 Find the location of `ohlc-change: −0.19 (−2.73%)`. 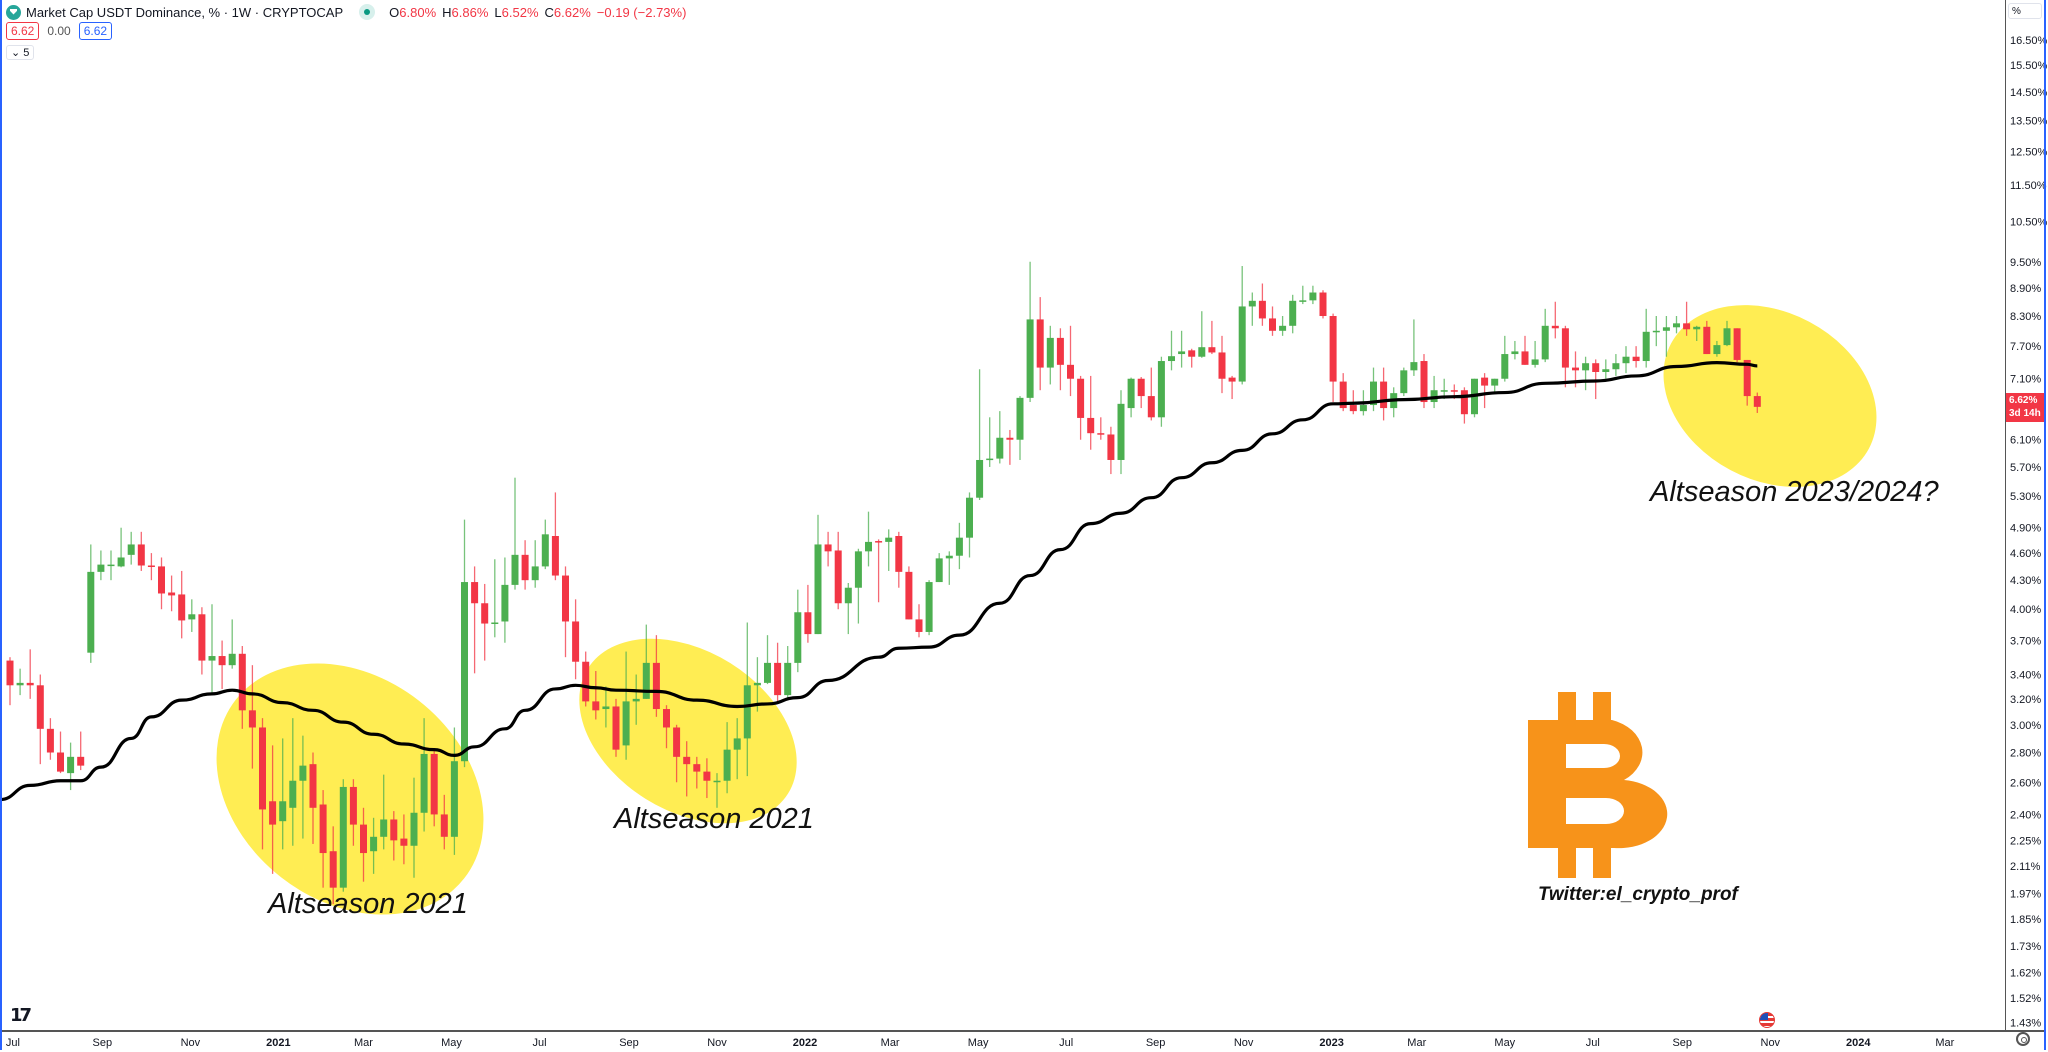

ohlc-change: −0.19 (−2.73%) is located at coordinates (641, 12).